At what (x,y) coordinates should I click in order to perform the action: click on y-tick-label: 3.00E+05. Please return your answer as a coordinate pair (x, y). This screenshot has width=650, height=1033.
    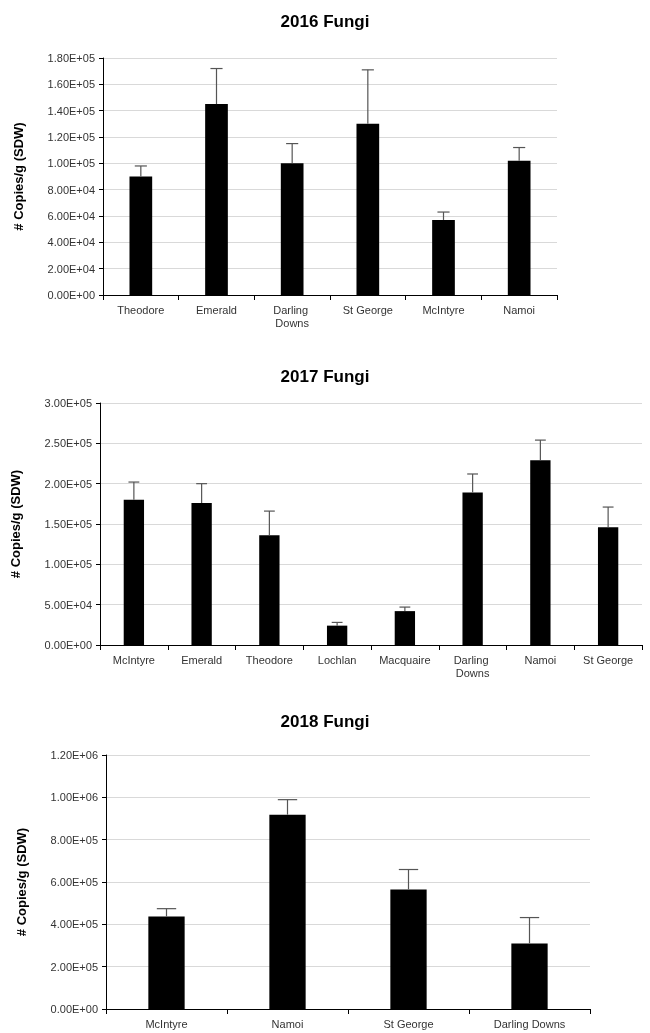
    Looking at the image, I should click on (68, 403).